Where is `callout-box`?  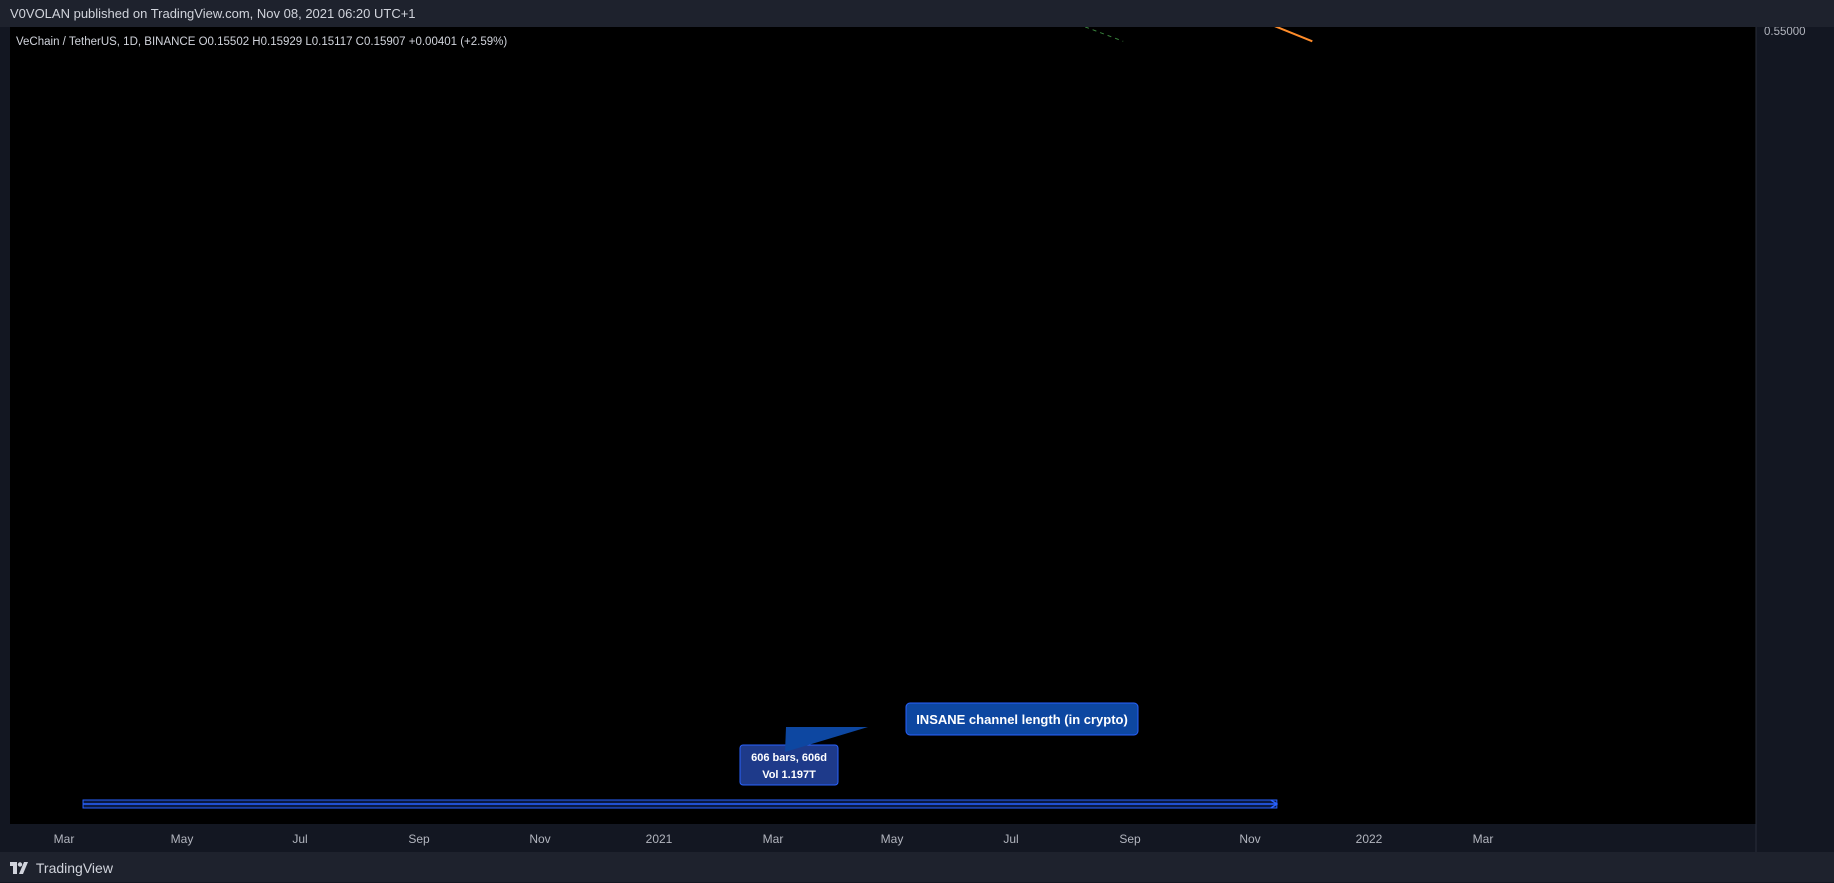
callout-box is located at coordinates (1022, 719).